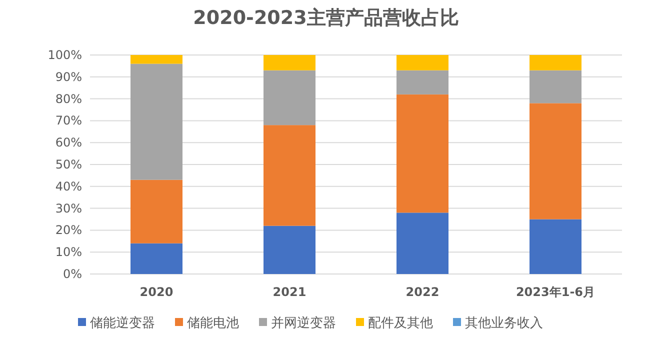 This screenshot has width=652, height=350. Describe the element at coordinates (68, 165) in the screenshot. I see `y-tick-label: 50%` at that location.